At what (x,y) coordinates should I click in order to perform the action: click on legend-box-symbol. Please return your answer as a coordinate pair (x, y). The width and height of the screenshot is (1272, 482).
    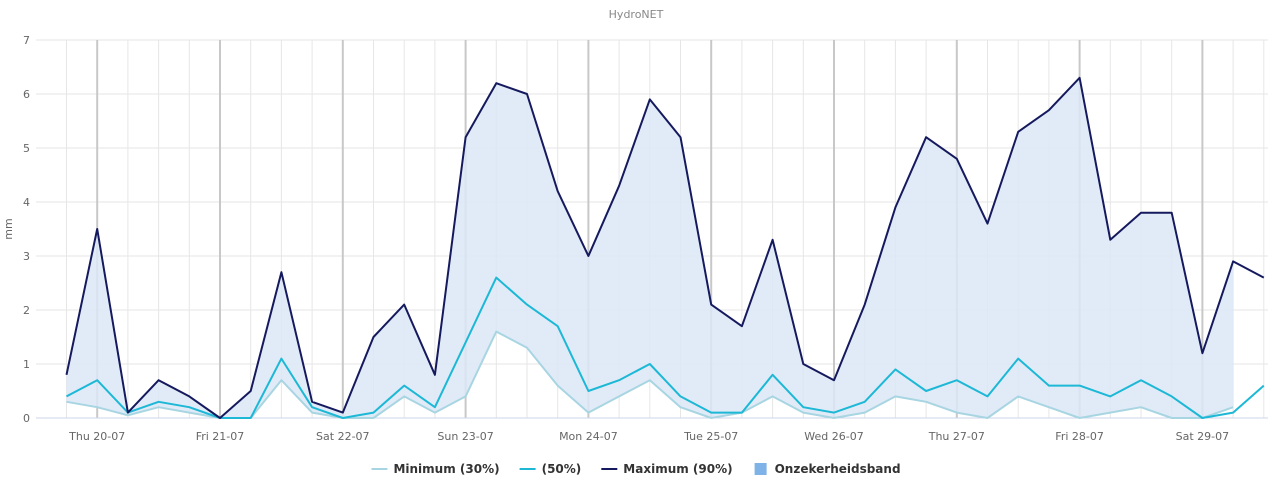
    Looking at the image, I should click on (760, 469).